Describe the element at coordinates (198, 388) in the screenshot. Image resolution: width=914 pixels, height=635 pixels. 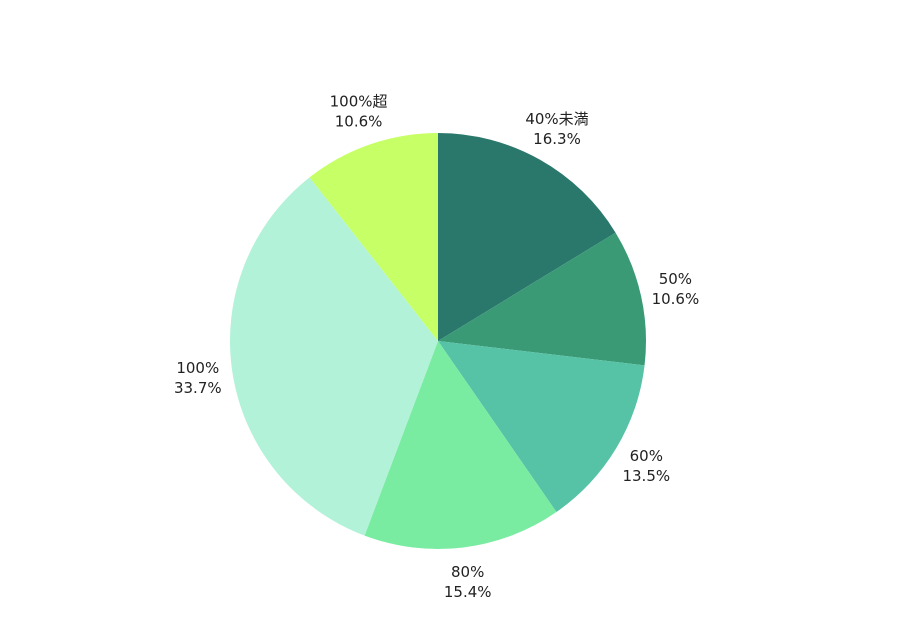
I see `slice-value-label: 33.7%` at that location.